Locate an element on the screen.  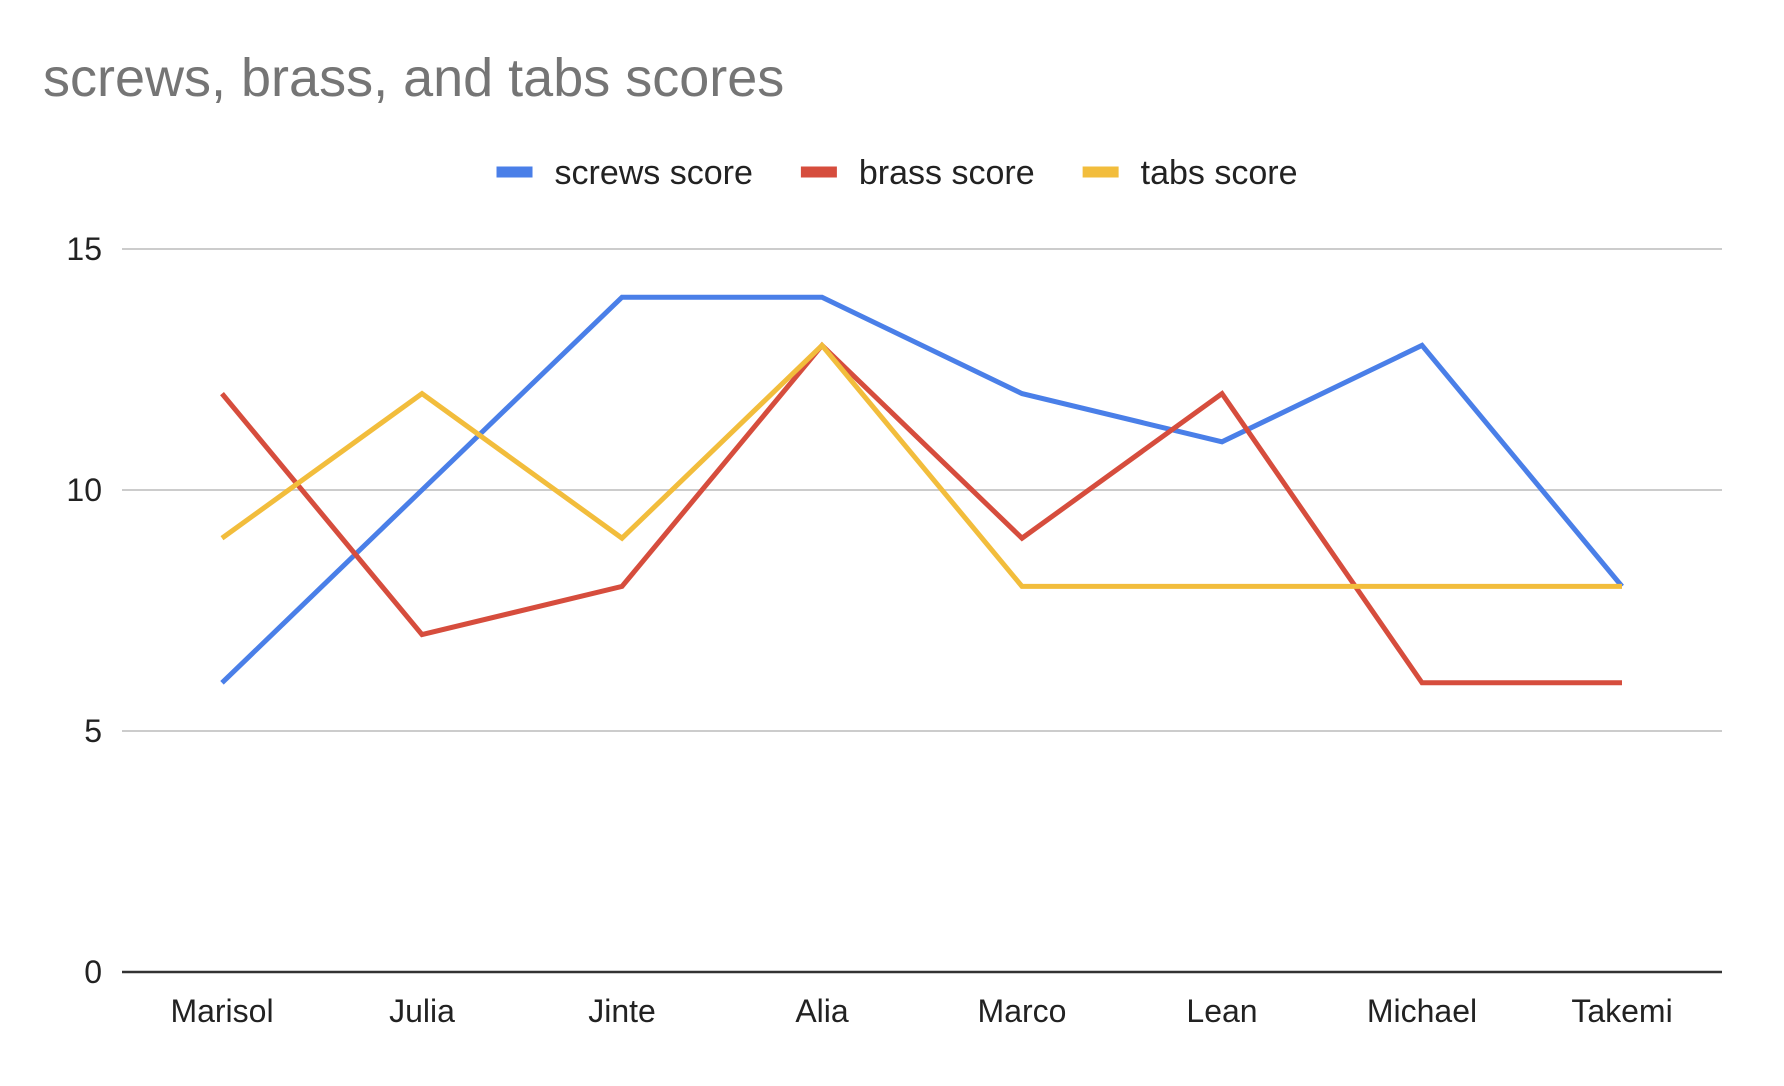
y-tick-label: 5 is located at coordinates (93, 731).